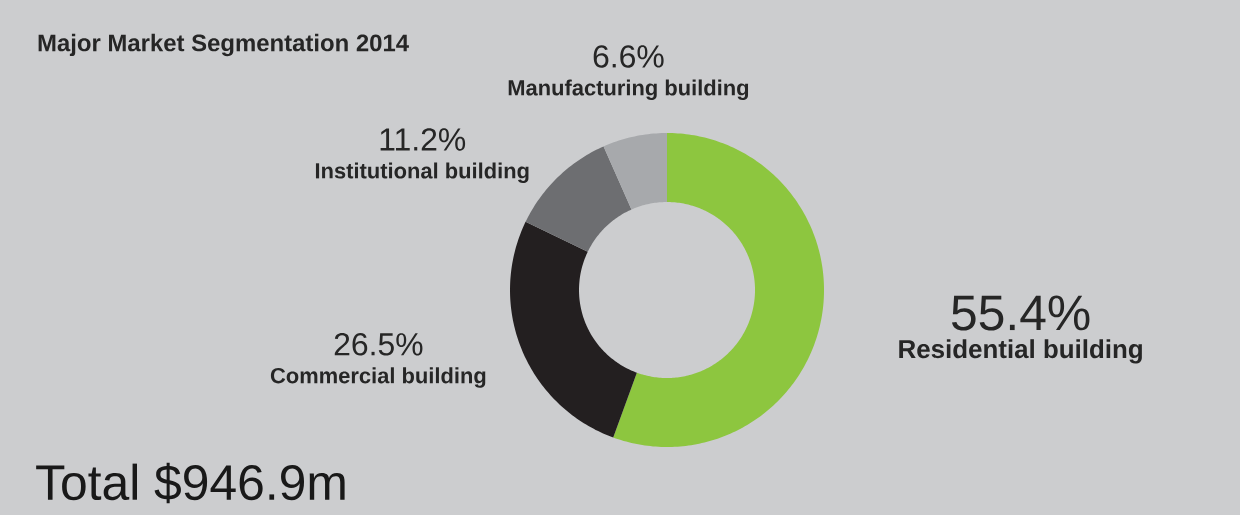 The width and height of the screenshot is (1240, 515). What do you see at coordinates (628, 56) in the screenshot?
I see `data-label: 6.6%` at bounding box center [628, 56].